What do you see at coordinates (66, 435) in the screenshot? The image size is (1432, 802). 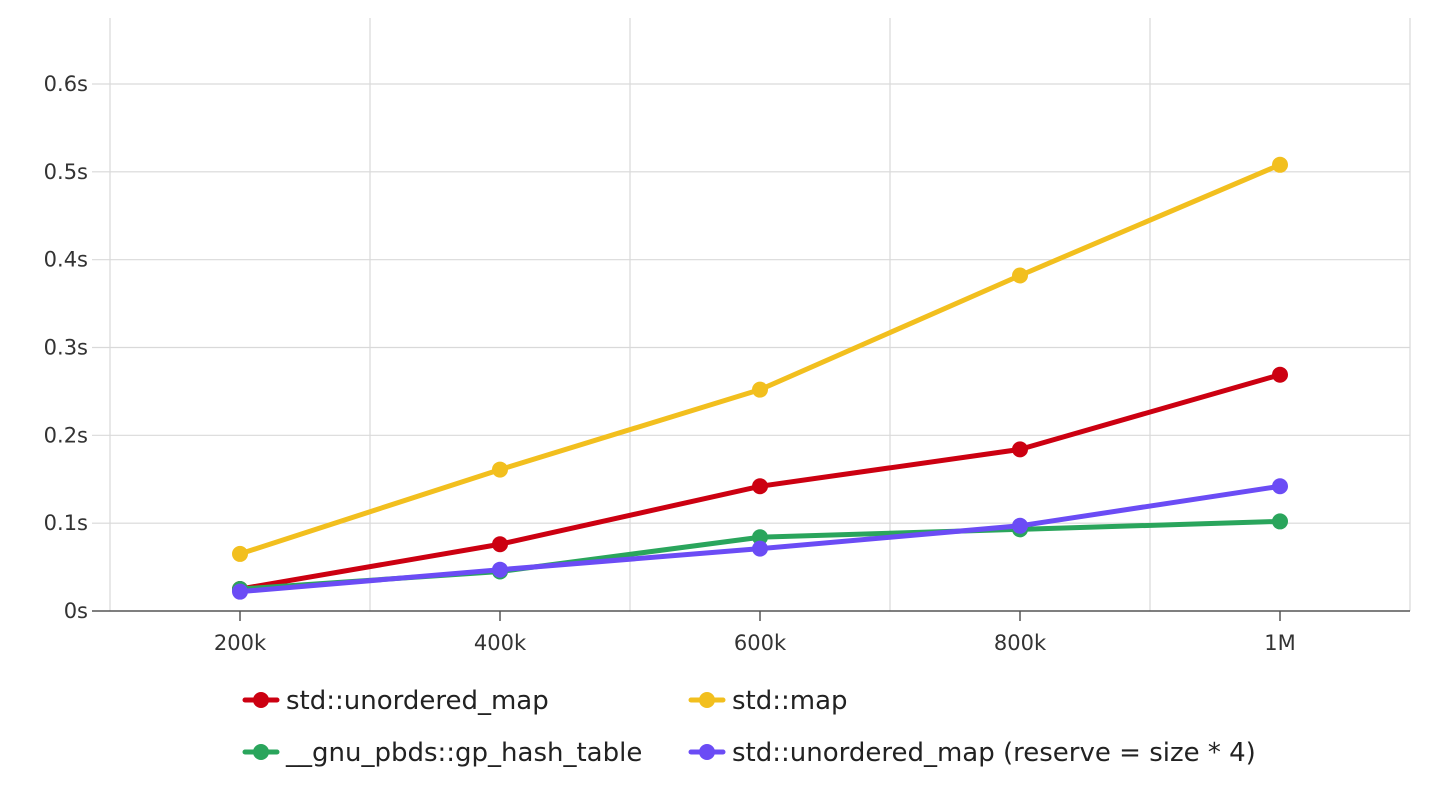 I see `y-tick-label: 0.2s` at bounding box center [66, 435].